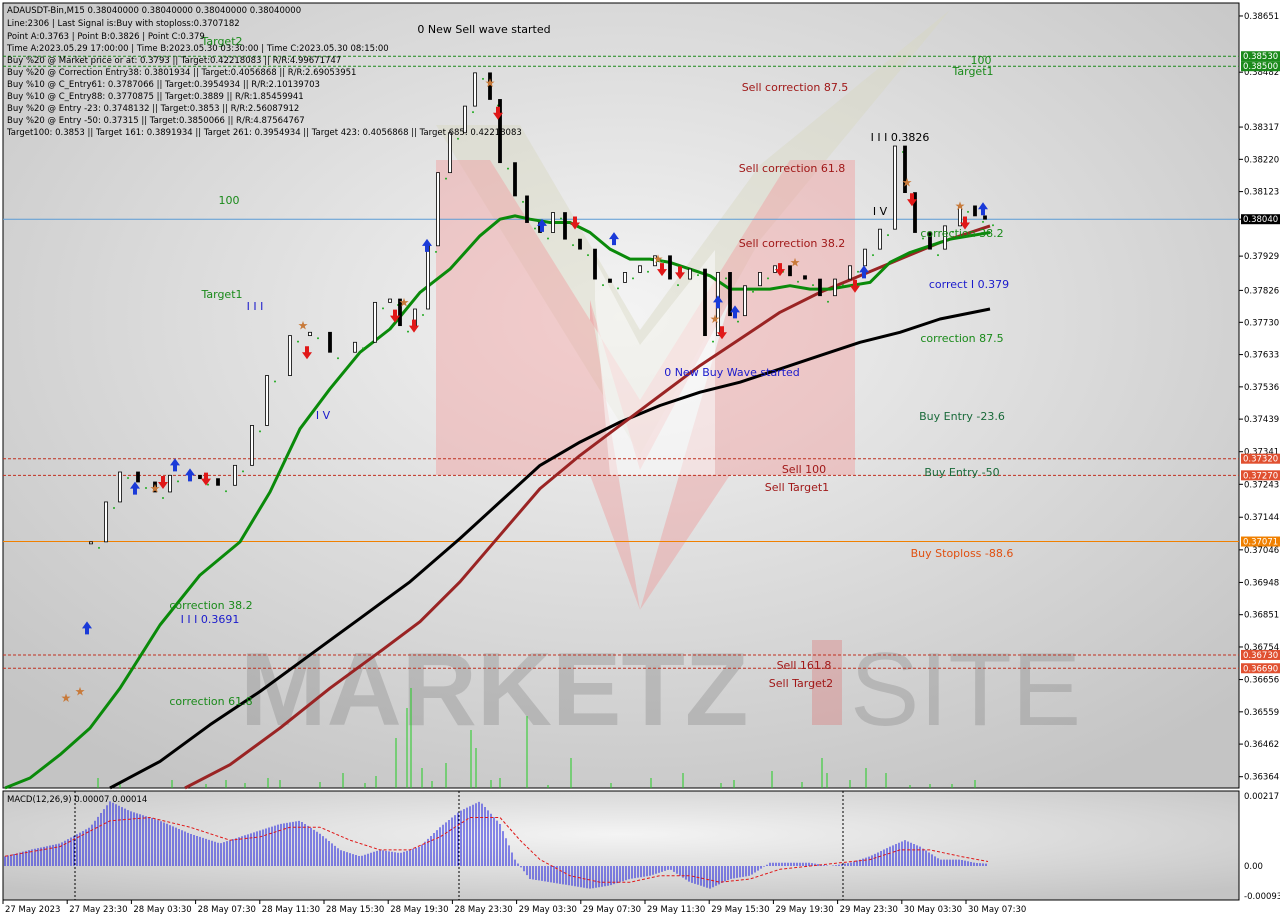 The width and height of the screenshot is (1280, 920). Describe the element at coordinates (210, 701) in the screenshot. I see `chart-annotation: correction 61.8` at that location.